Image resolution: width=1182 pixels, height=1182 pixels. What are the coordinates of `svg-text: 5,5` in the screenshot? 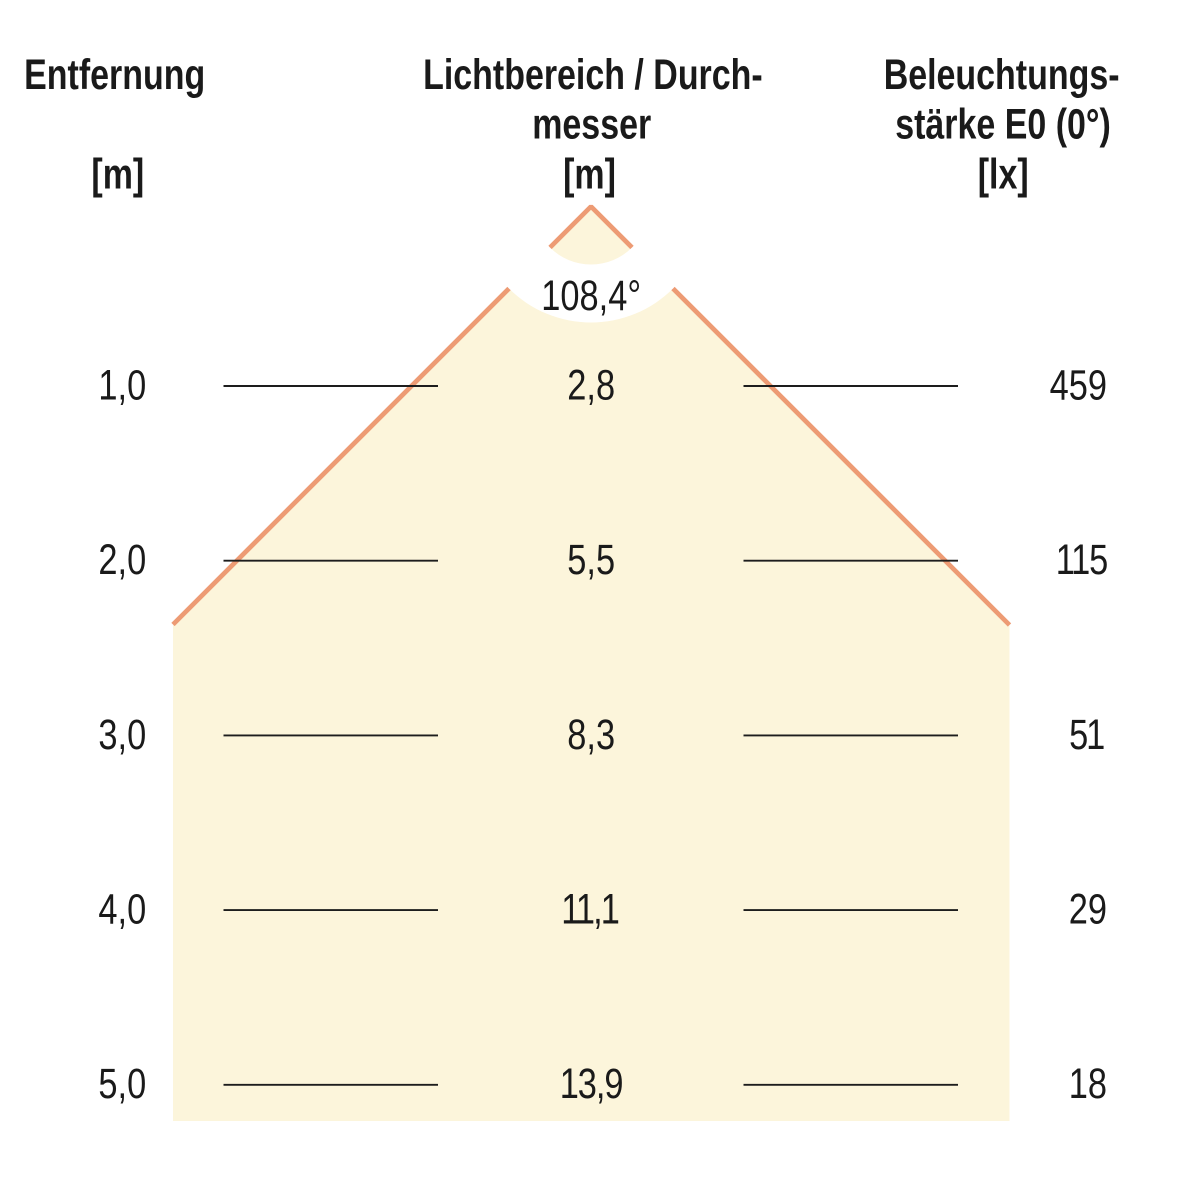 It's located at (591, 560).